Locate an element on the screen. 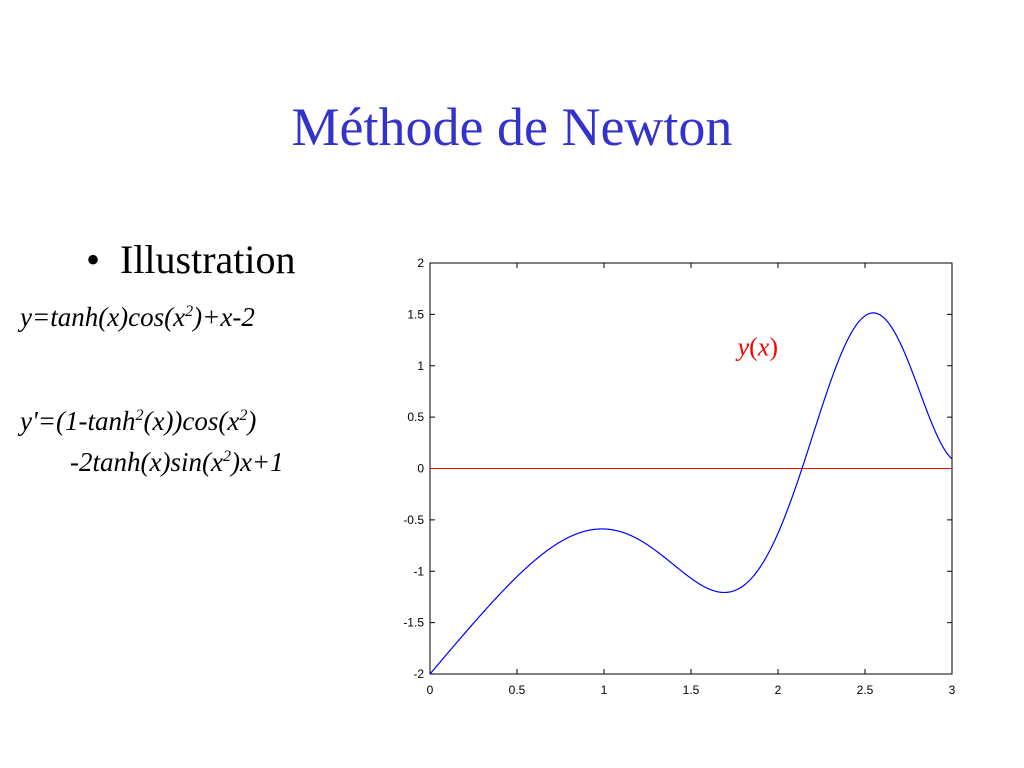  x-tick-label: 2 is located at coordinates (778, 690).